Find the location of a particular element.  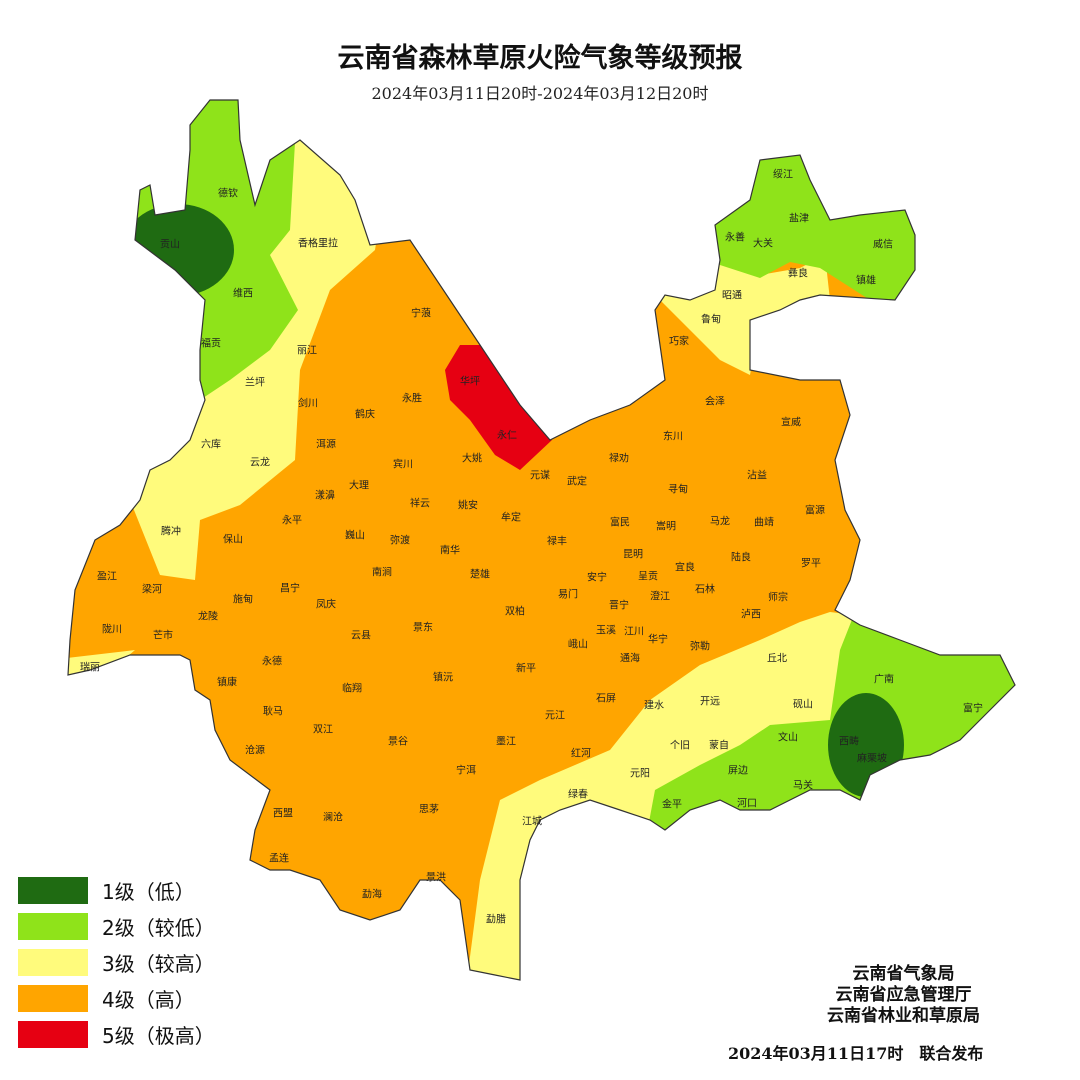

county-label: 南涧 is located at coordinates (382, 573).